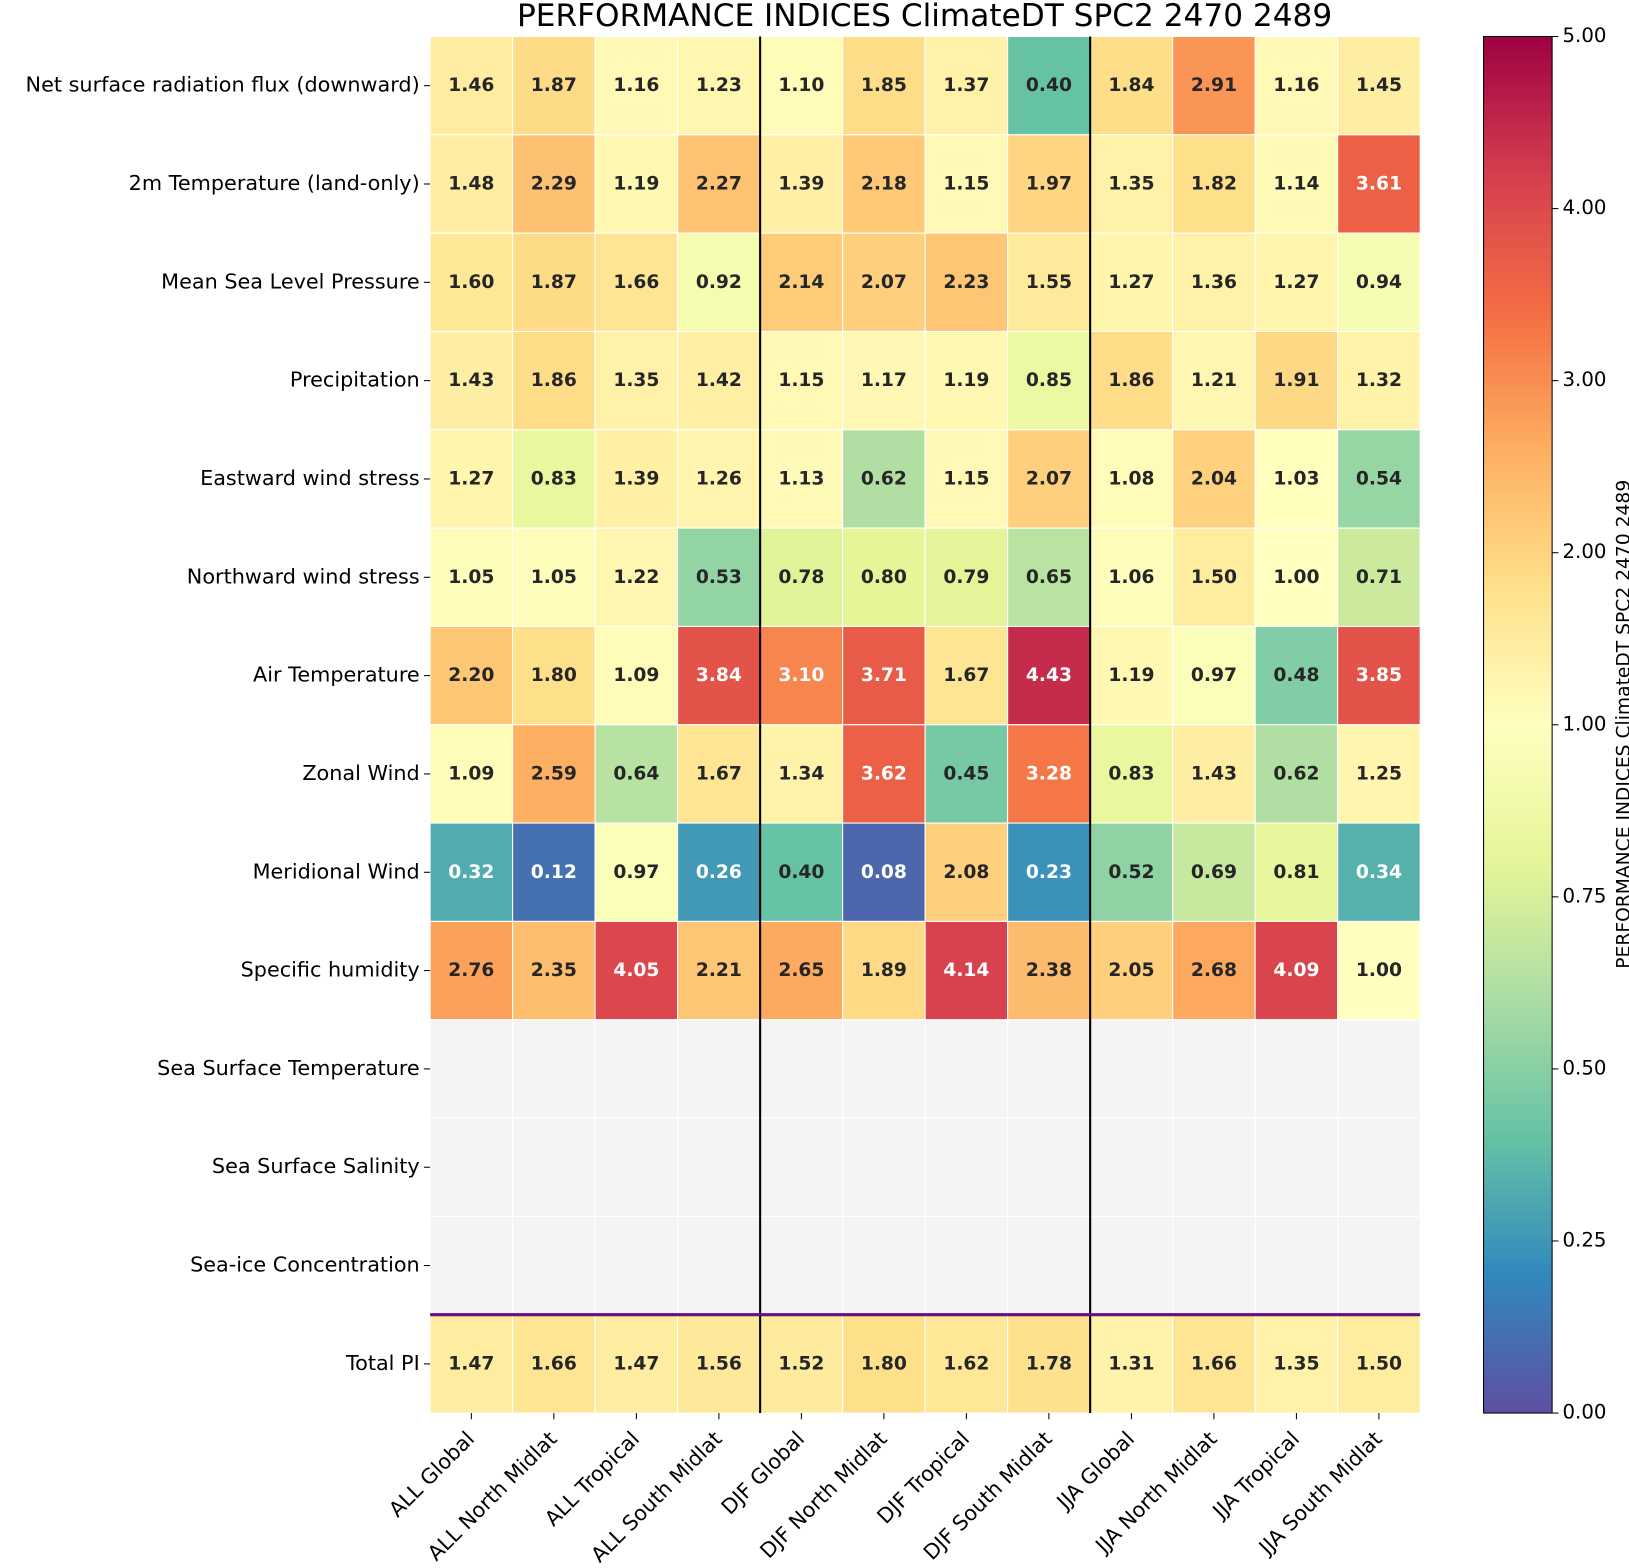 The width and height of the screenshot is (1629, 1568). Describe the element at coordinates (1585, 895) in the screenshot. I see `colorbar-tick-label: 0.75` at that location.